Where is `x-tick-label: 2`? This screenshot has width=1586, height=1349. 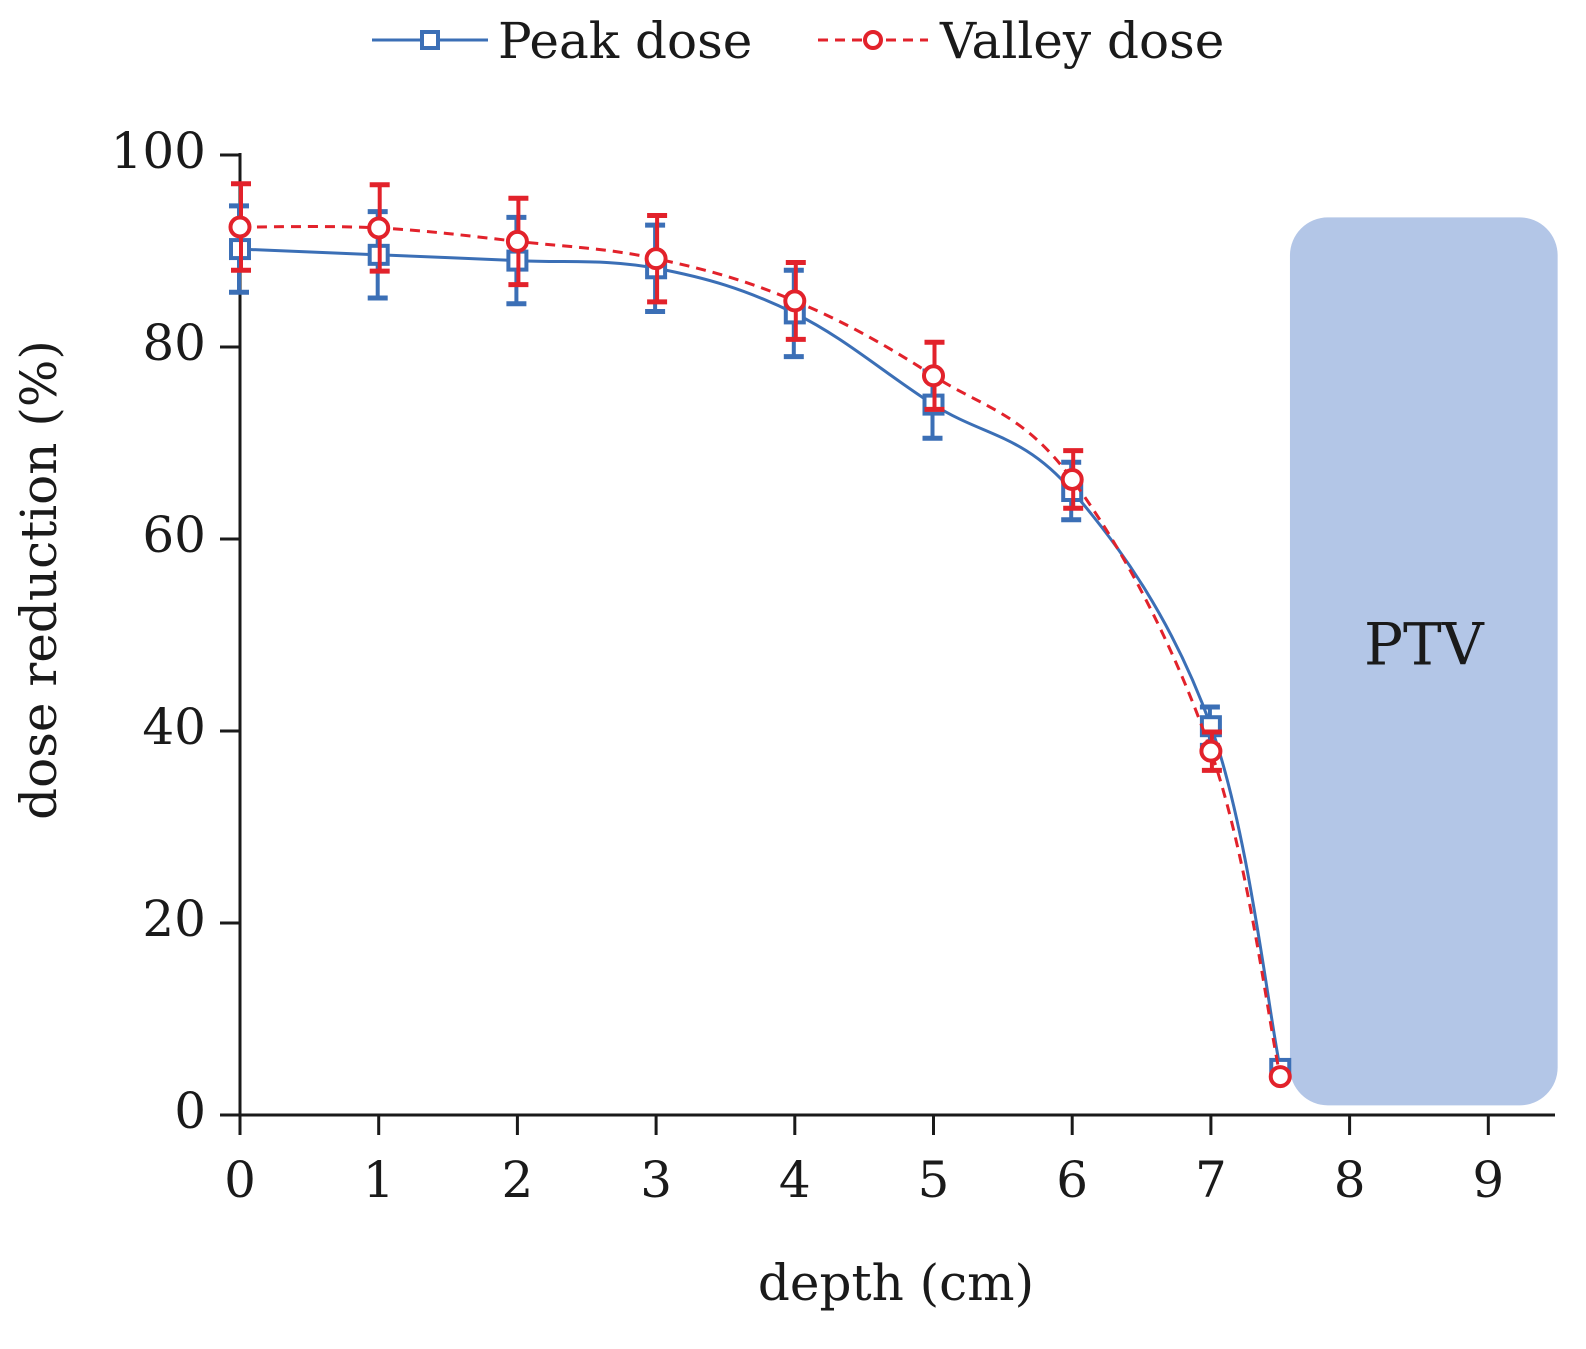 x-tick-label: 2 is located at coordinates (517, 1180).